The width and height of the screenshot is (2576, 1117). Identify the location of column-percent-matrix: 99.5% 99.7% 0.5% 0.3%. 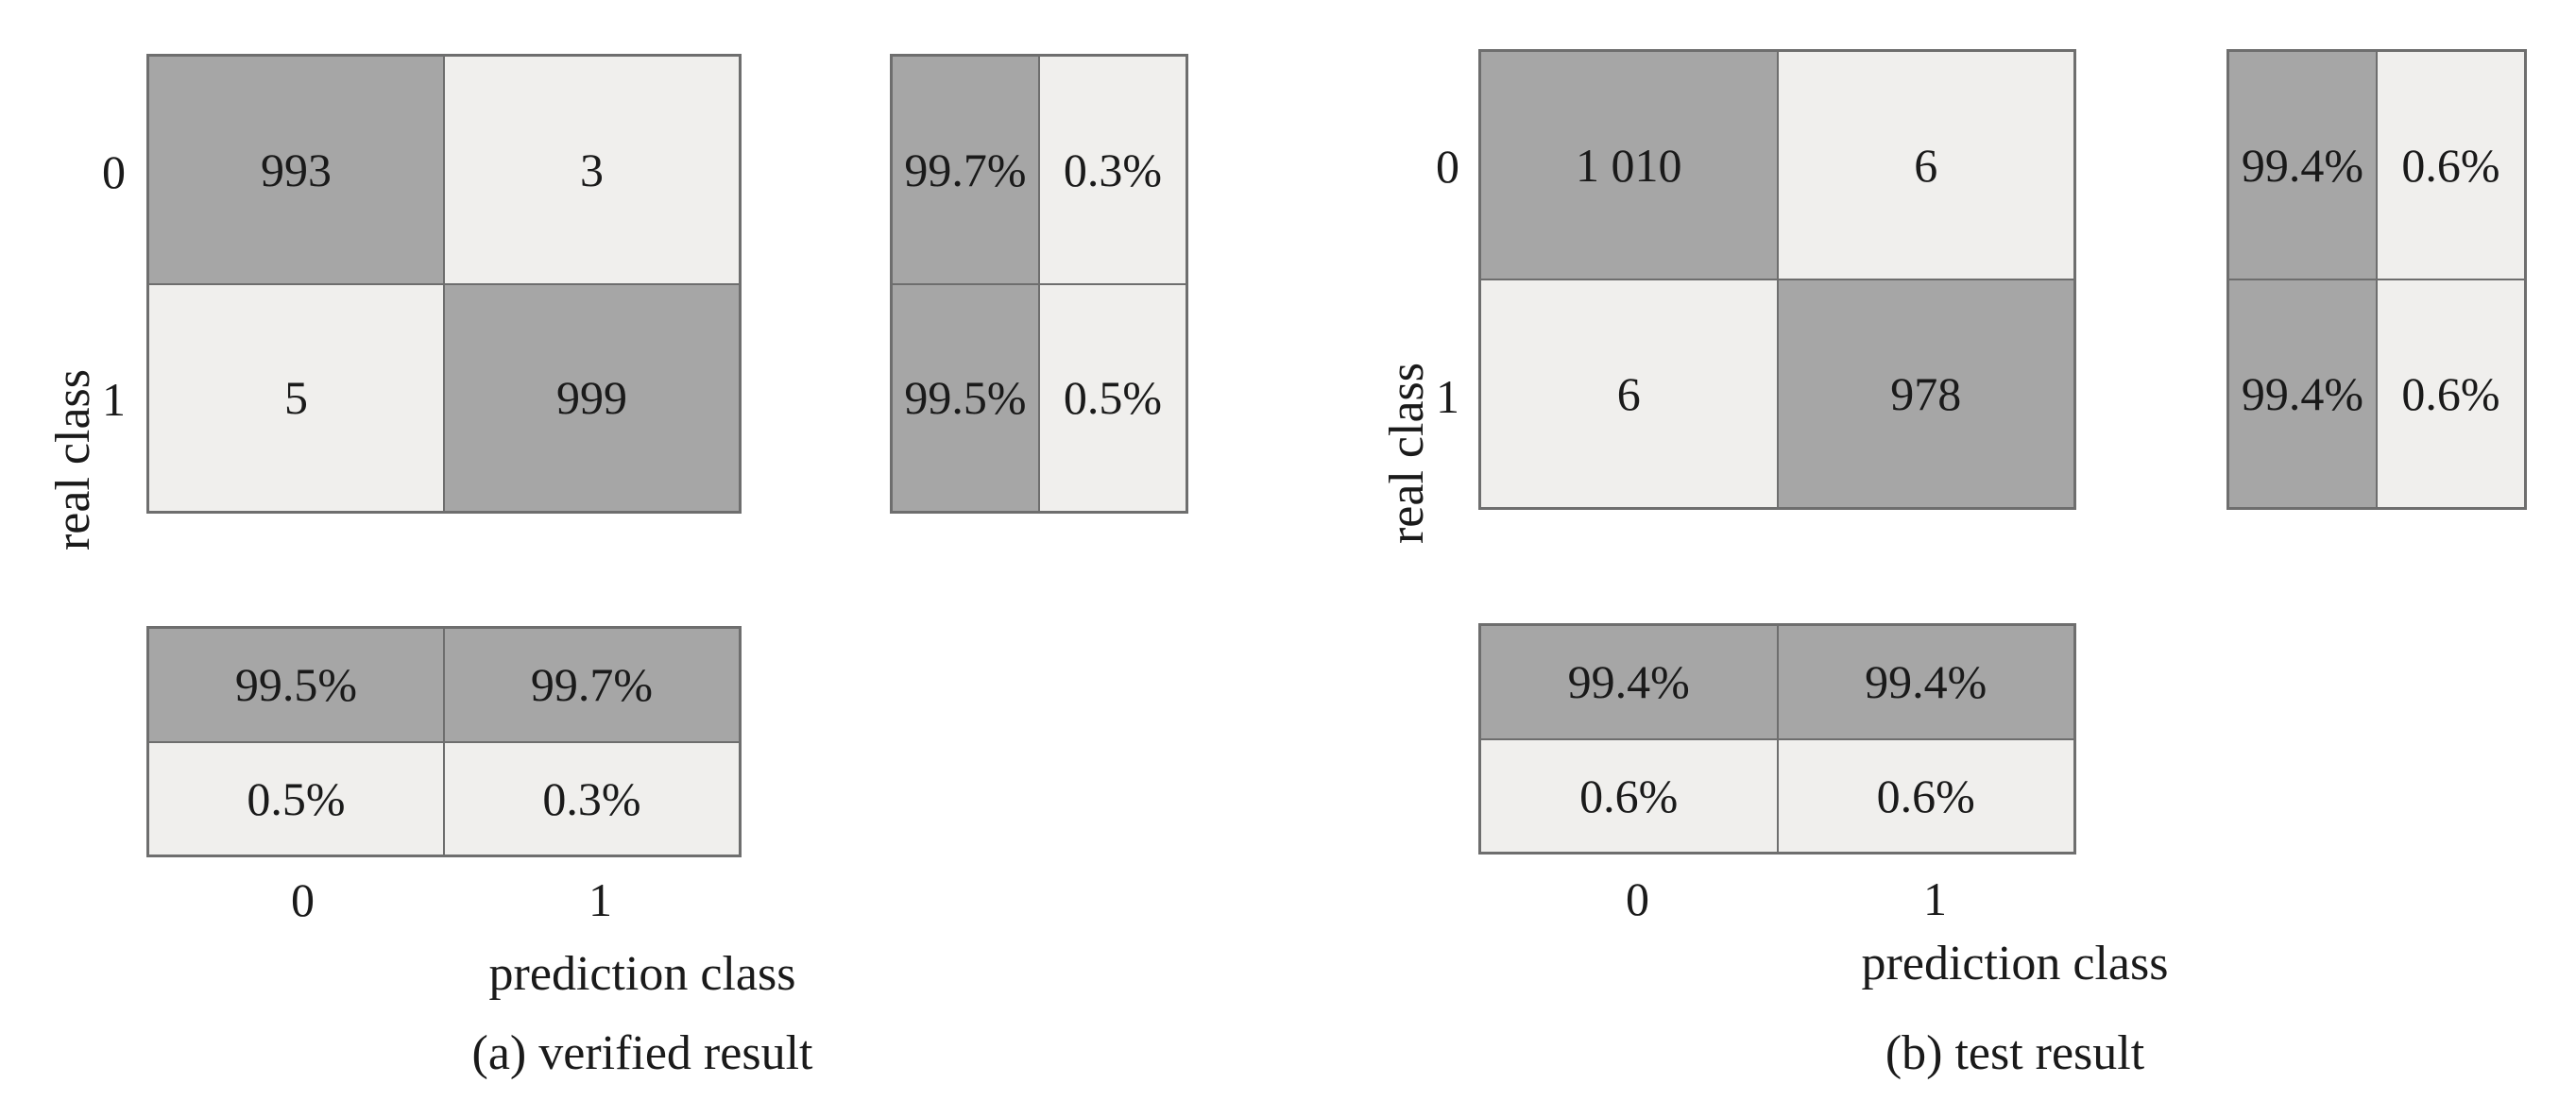
(444, 741).